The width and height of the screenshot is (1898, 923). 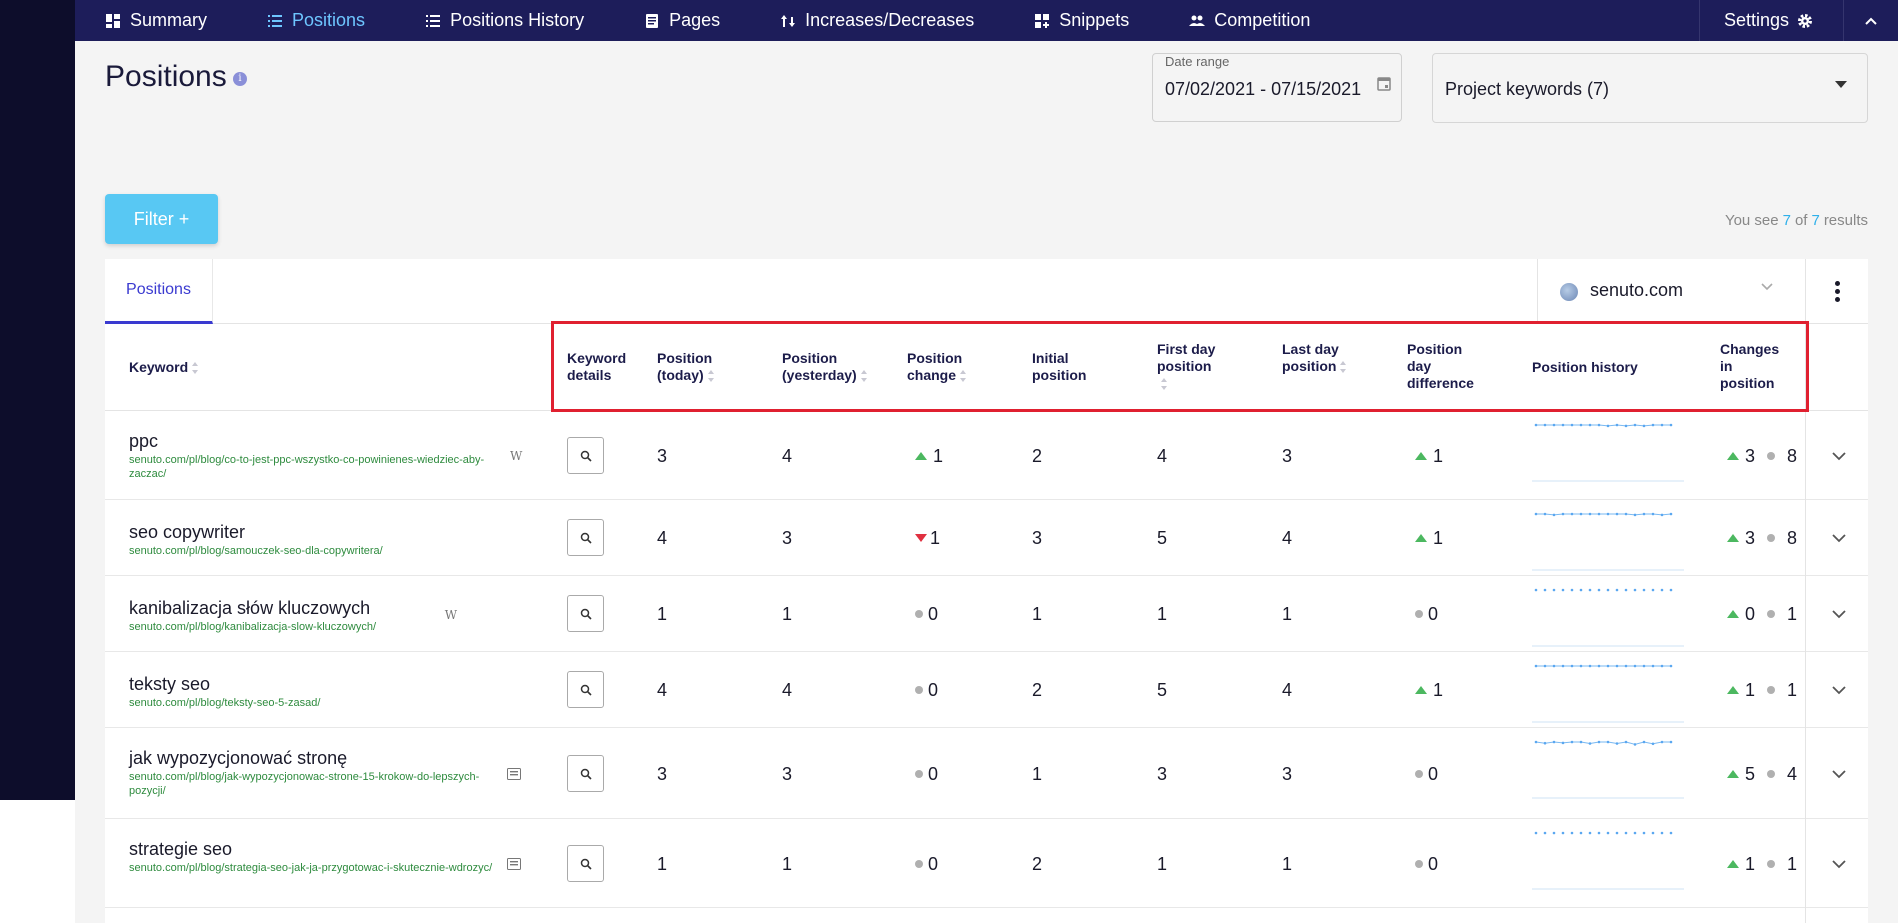 I want to click on collapse-nav-button, so click(x=1870, y=20).